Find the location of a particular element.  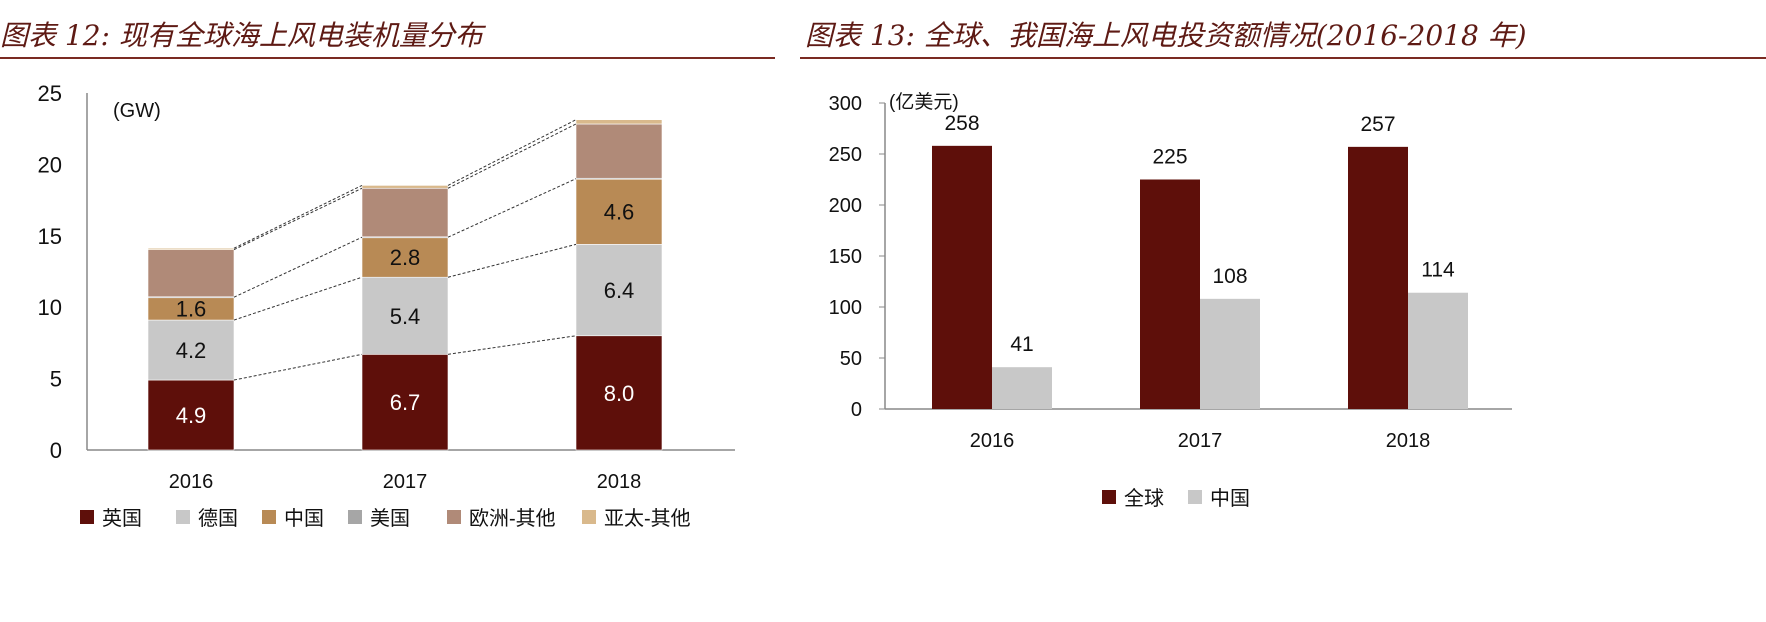

data-label: 4.6 is located at coordinates (619, 212).